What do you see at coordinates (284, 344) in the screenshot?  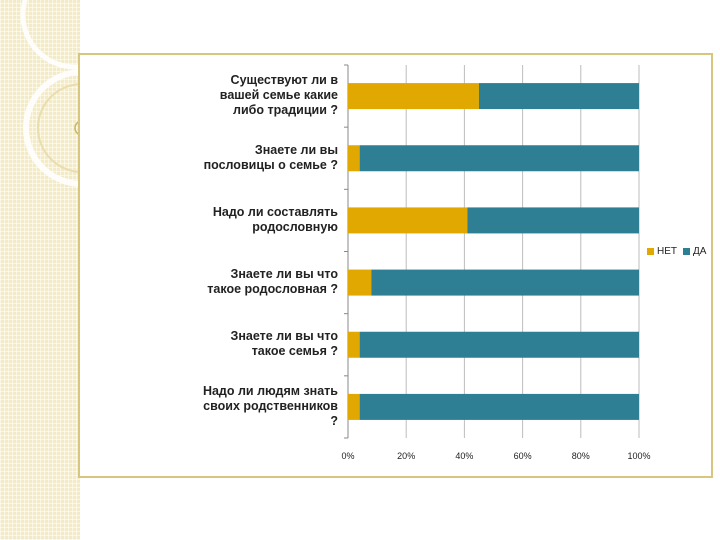 I see `category-label: Знаете ли вы что такое семья ?` at bounding box center [284, 344].